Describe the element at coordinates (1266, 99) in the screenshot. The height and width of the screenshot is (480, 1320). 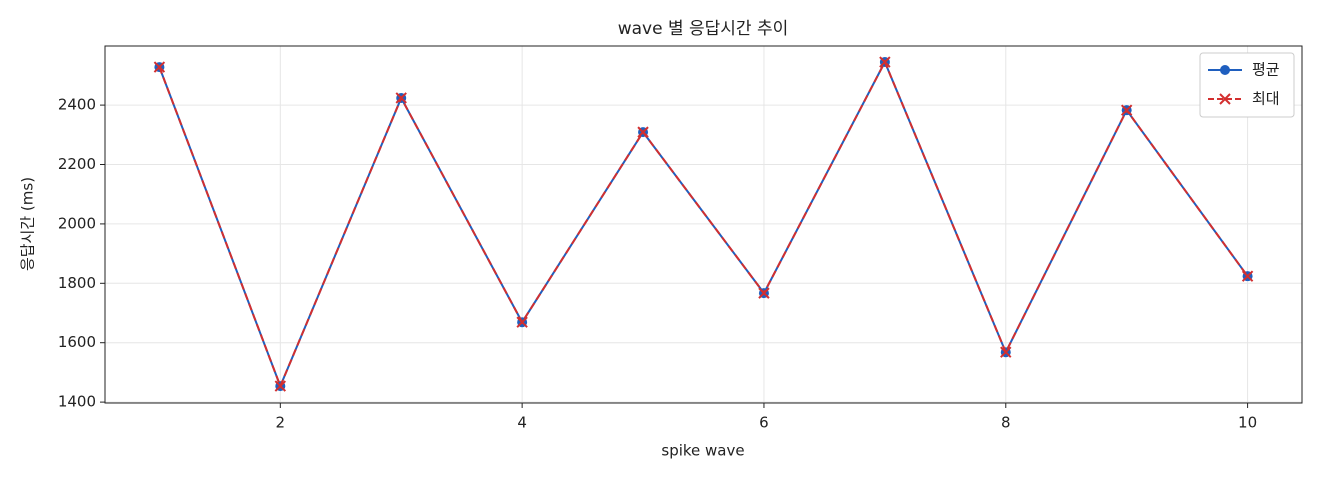
I see `legend-label: 최대` at that location.